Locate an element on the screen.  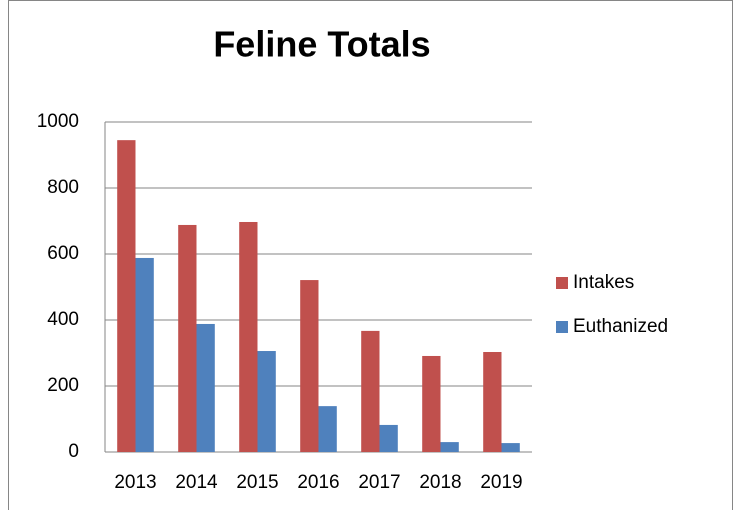
y-tick-label: 400 is located at coordinates (63, 319).